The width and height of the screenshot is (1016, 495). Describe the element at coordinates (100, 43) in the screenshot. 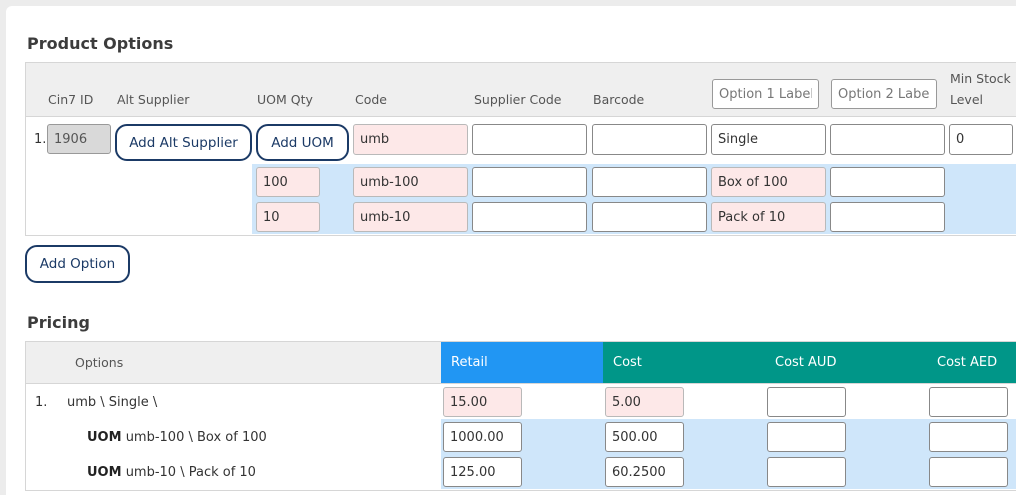

I see `product-options-title: Product Options` at that location.